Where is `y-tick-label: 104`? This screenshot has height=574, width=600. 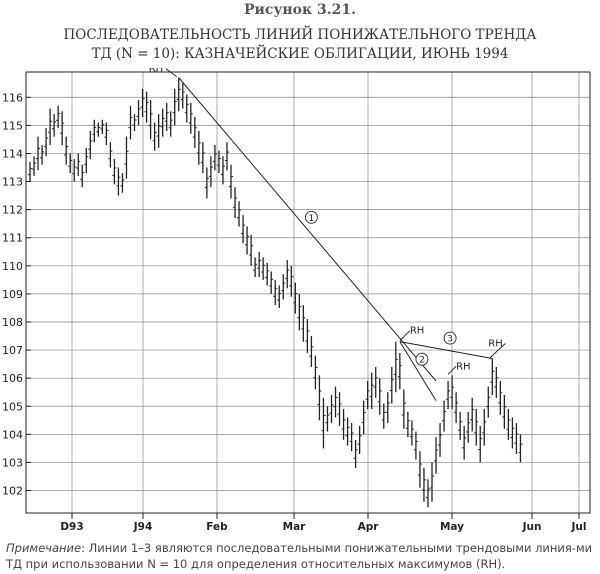 y-tick-label: 104 is located at coordinates (12, 434).